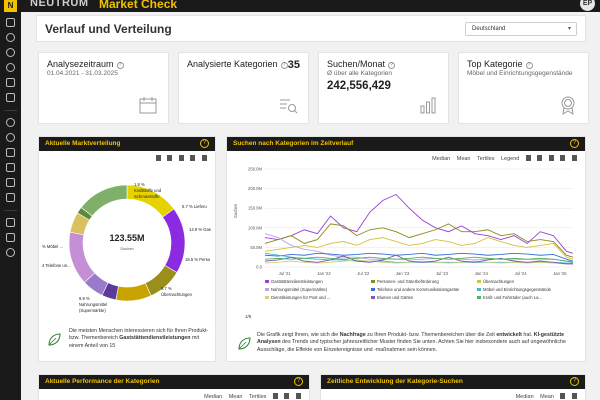 This screenshot has width=600, height=400. Describe the element at coordinates (297, 281) in the screenshot. I see `legend-item: Gaststättendienstleistungen` at that location.